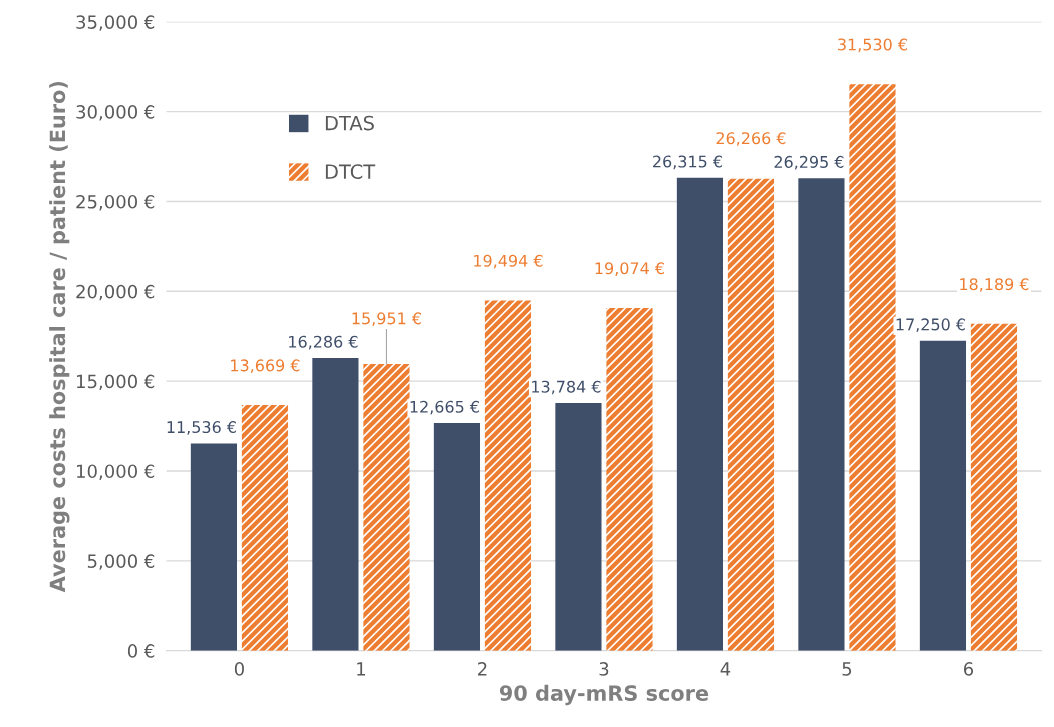 This screenshot has width=1054, height=727. I want to click on legend-label: DTCT, so click(350, 171).